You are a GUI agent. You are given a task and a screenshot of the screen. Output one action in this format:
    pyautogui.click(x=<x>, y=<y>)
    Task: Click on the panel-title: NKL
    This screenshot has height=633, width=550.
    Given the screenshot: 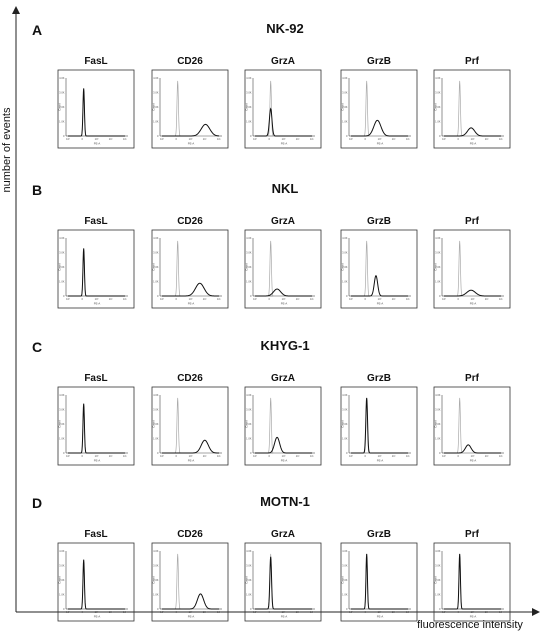 What is the action you would take?
    pyautogui.click(x=285, y=188)
    